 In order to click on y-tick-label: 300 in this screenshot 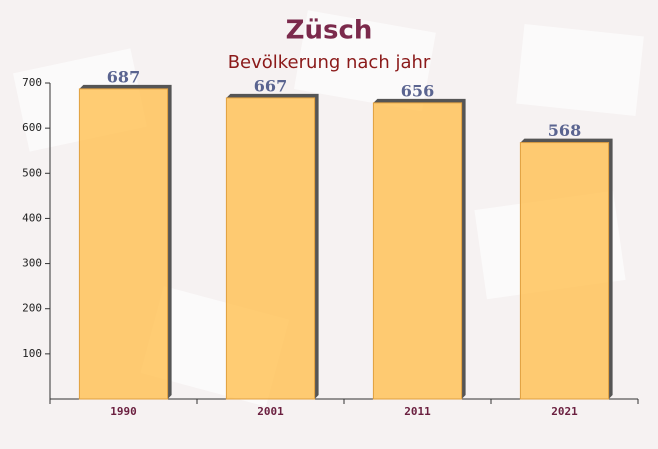, I will do `click(32, 263)`.